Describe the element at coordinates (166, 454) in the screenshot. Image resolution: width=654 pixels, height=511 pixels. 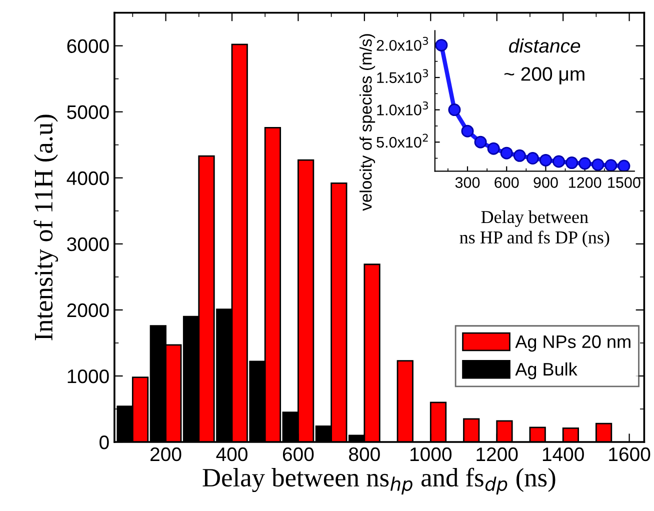
I see `x-tick-label: 200` at that location.